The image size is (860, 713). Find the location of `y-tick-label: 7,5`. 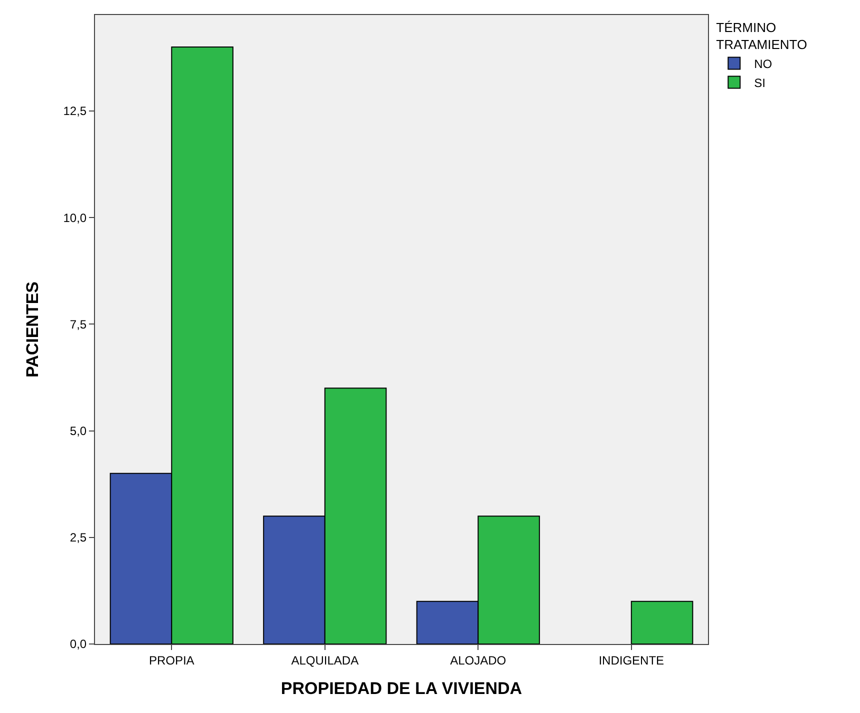

y-tick-label: 7,5 is located at coordinates (78, 324).